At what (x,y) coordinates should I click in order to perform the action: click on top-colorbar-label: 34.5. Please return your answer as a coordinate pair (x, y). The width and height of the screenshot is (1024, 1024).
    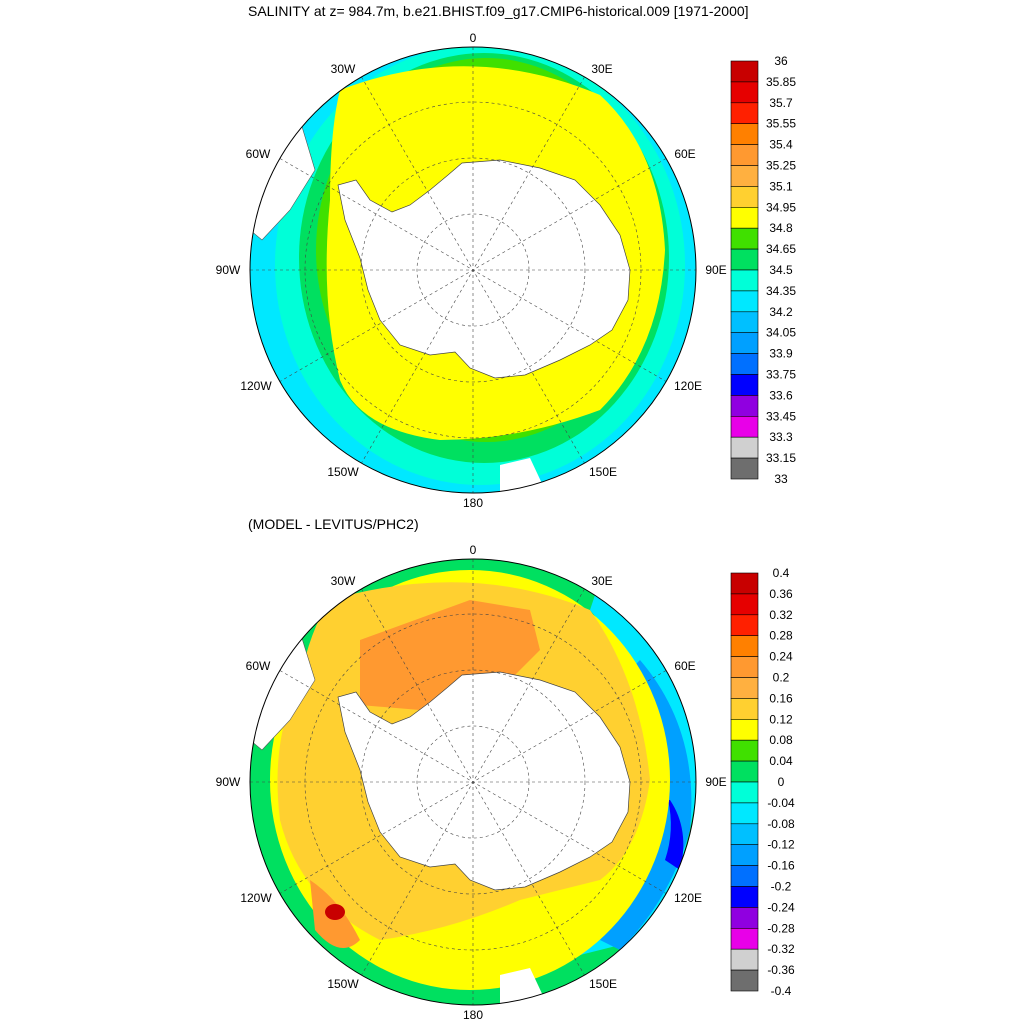
    Looking at the image, I should click on (781, 270).